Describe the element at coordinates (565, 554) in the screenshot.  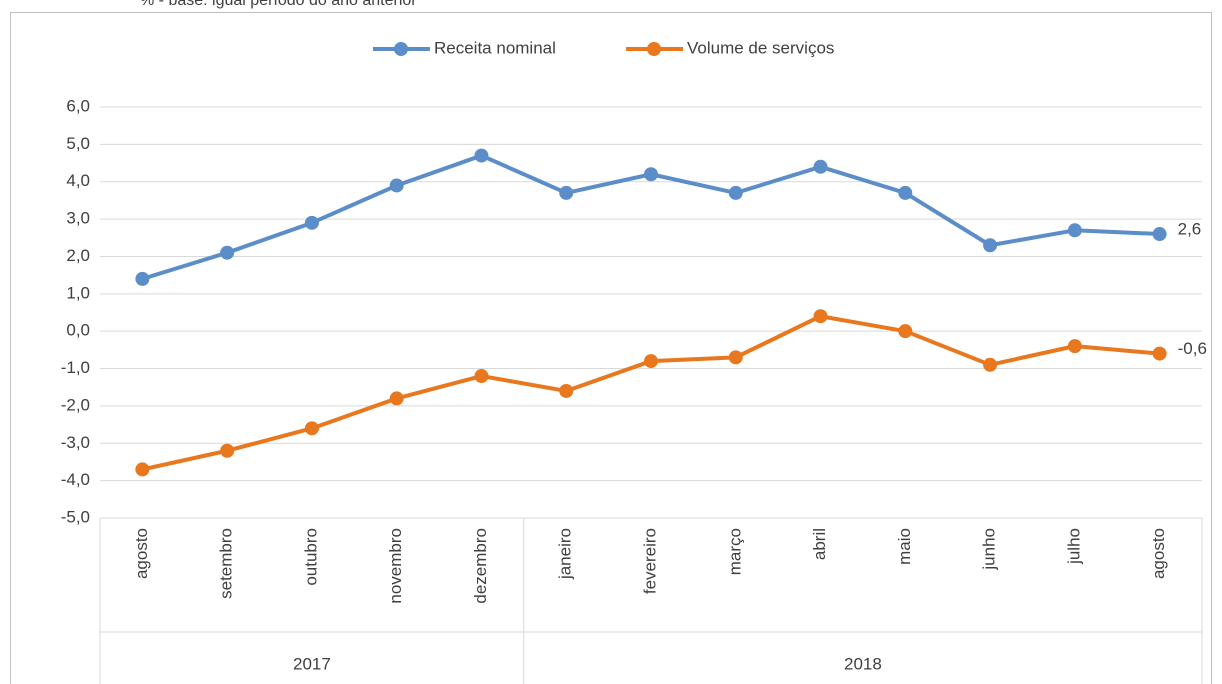
I see `x-tick-label: janeiro` at that location.